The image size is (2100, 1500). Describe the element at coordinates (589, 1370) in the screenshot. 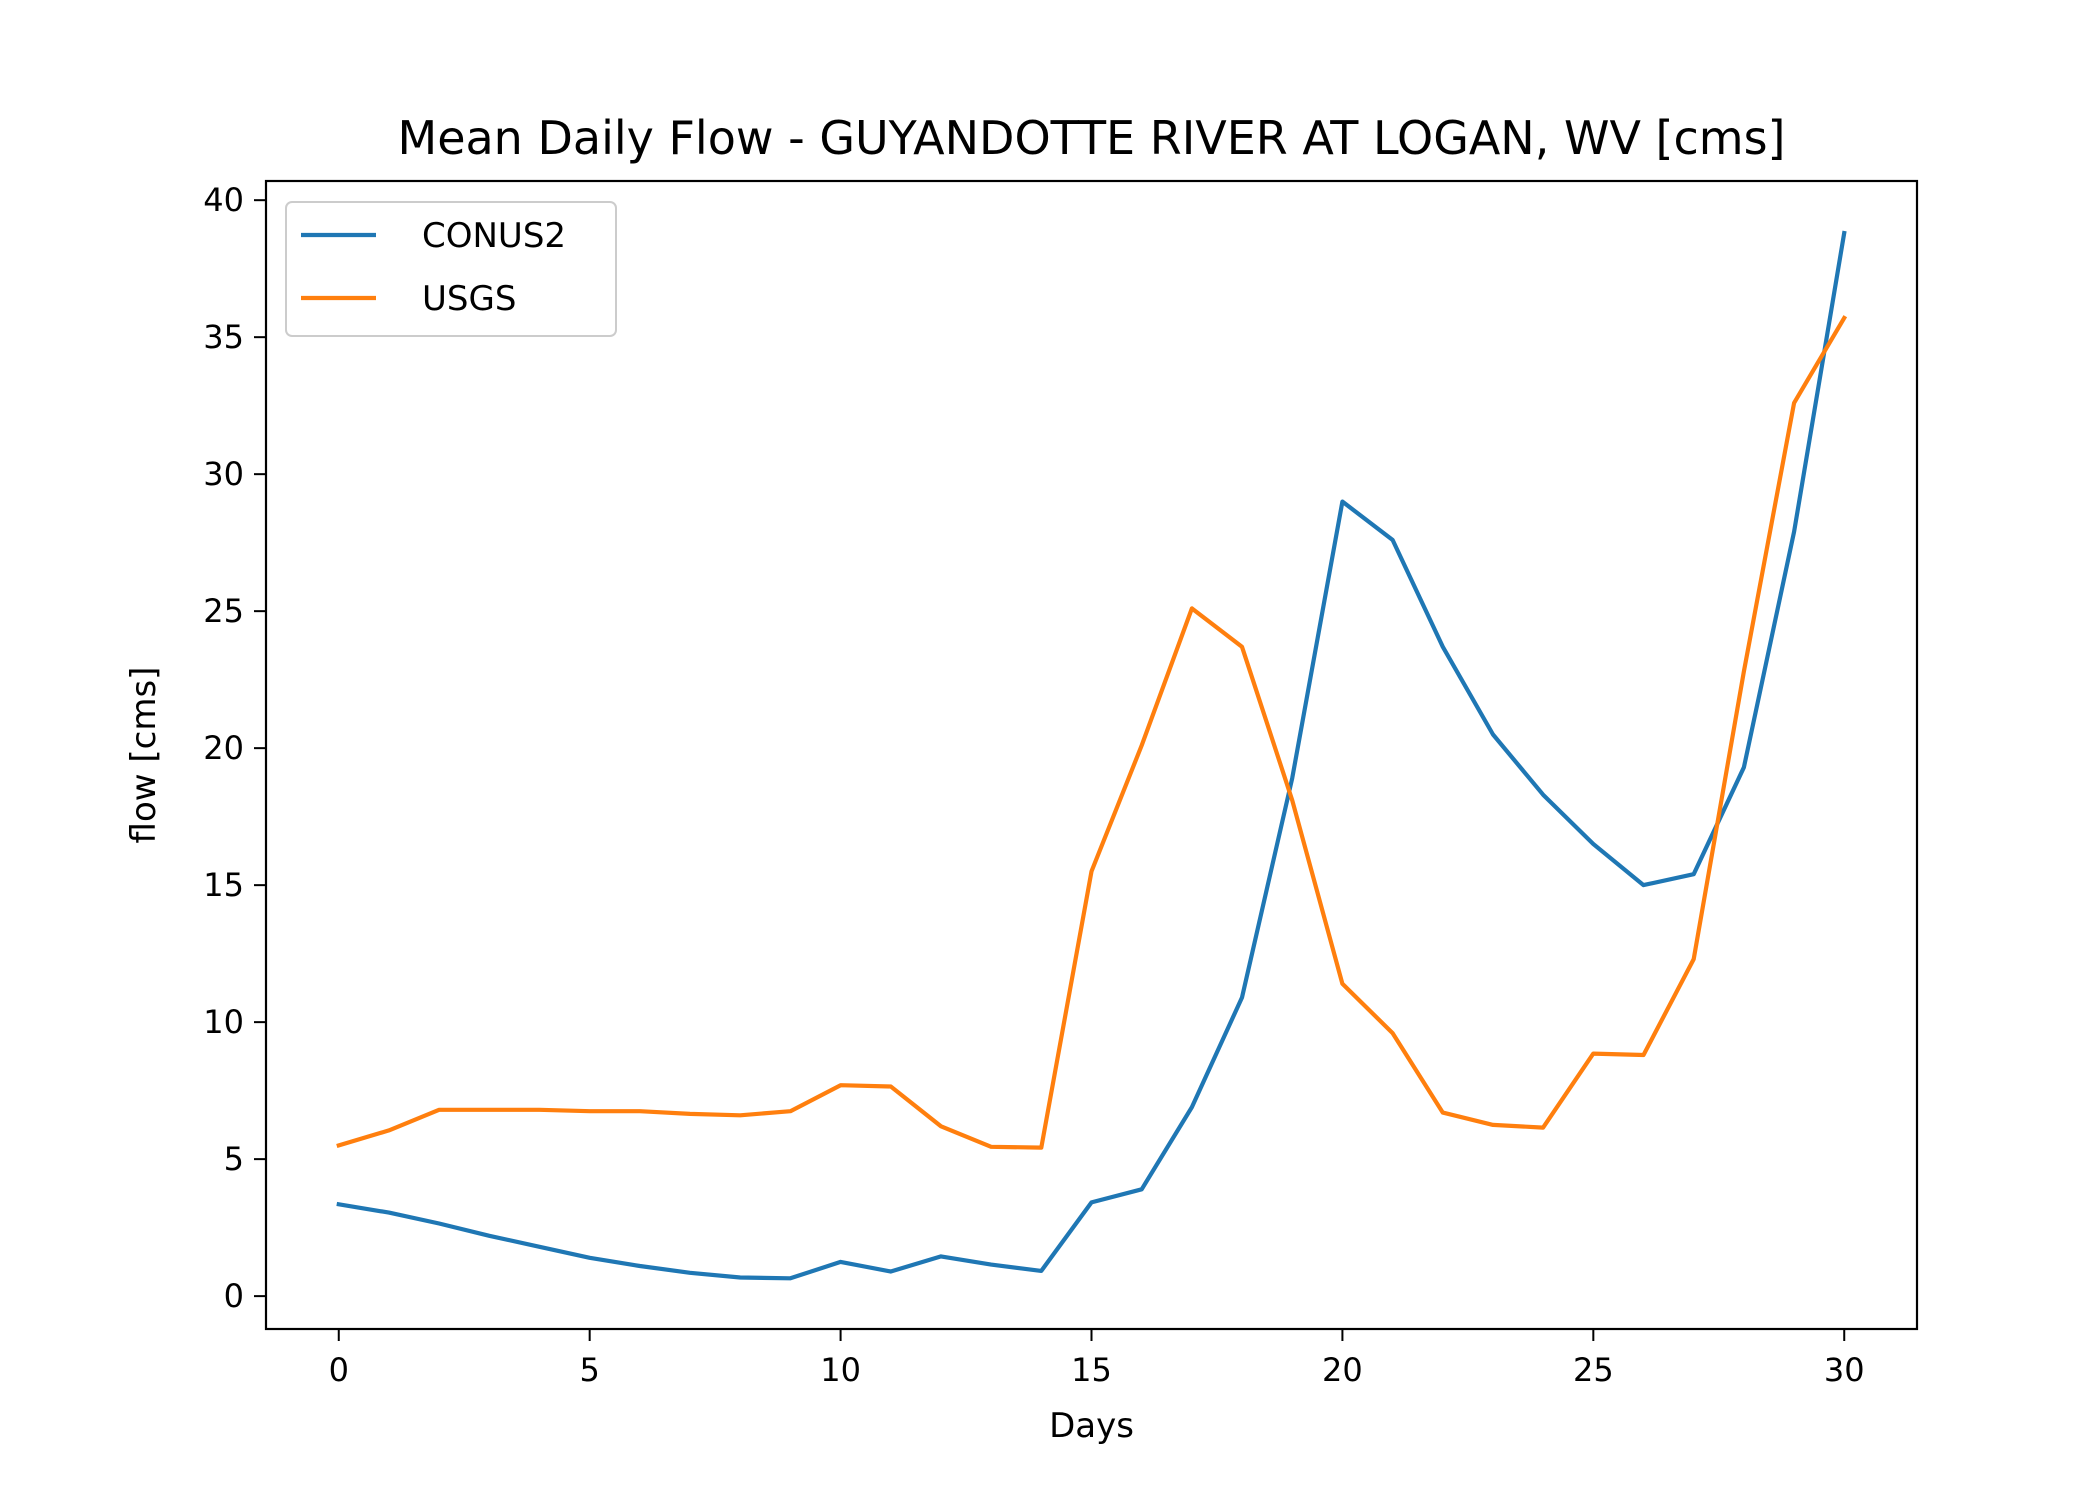

I see `x-tick-label: 5` at that location.